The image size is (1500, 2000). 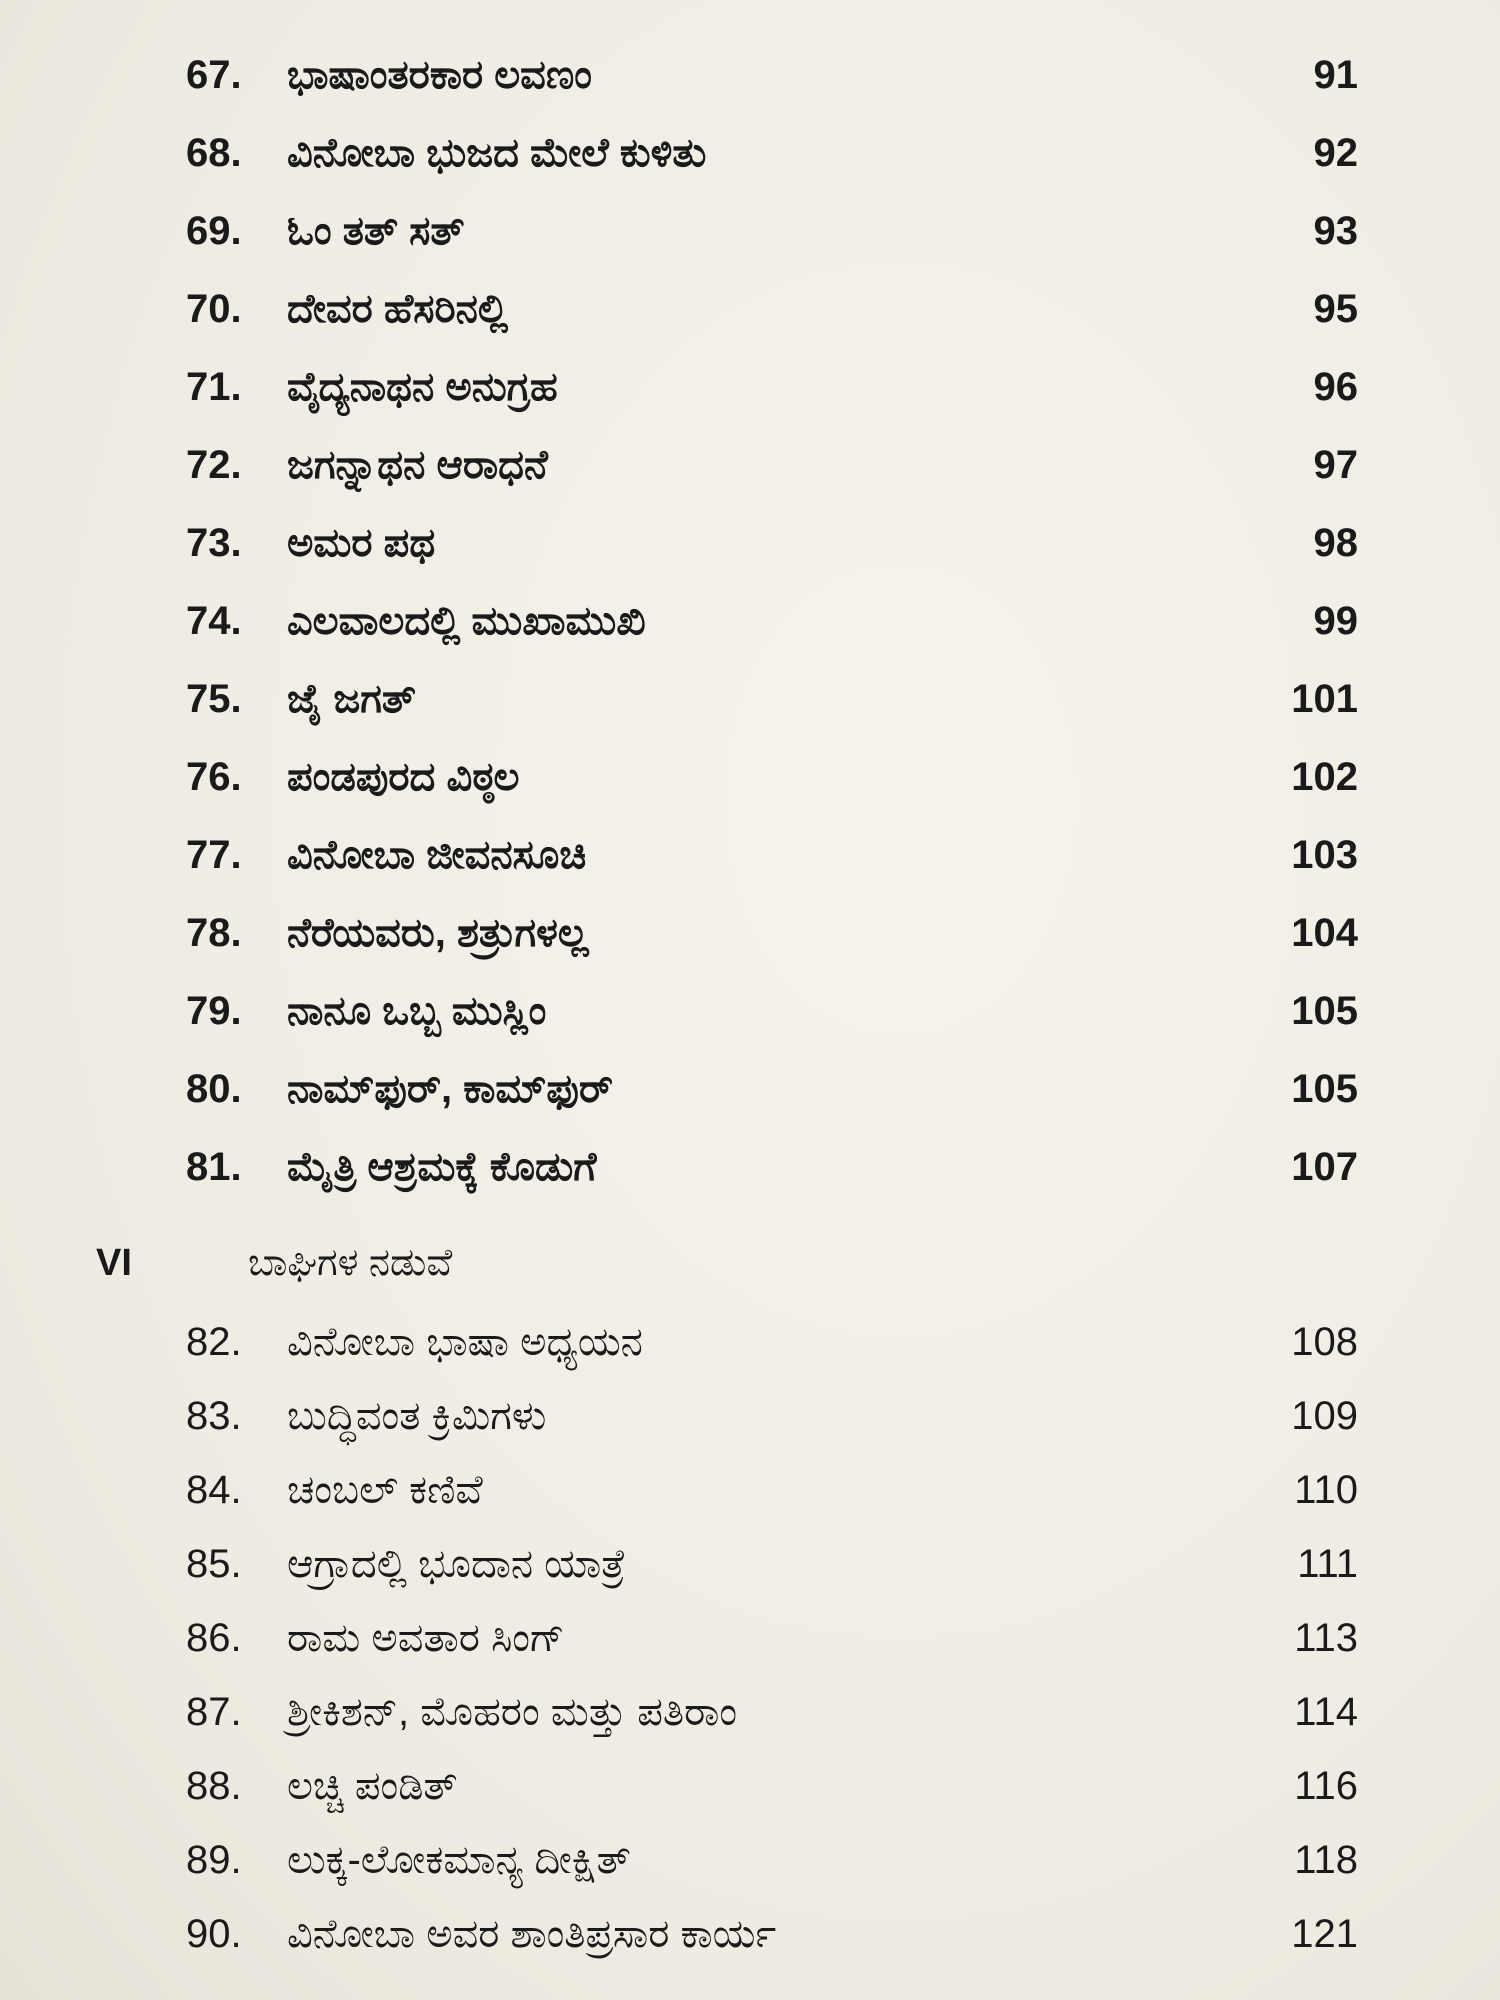 What do you see at coordinates (532, 1934) in the screenshot?
I see `entry-title: ವಿನೋಬಾ ಅವರ ಶಾಂತಿಪ್ರಸಾರ ಕಾರ್ಯ` at bounding box center [532, 1934].